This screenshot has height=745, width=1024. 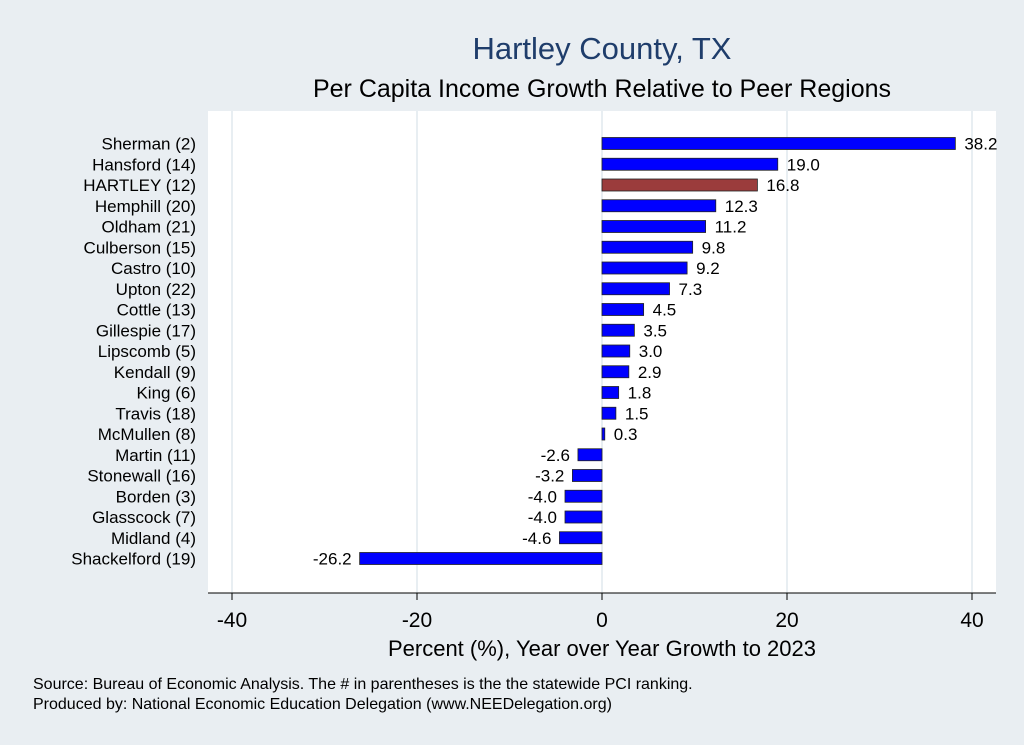 What do you see at coordinates (782, 185) in the screenshot?
I see `value-label: 16.8` at bounding box center [782, 185].